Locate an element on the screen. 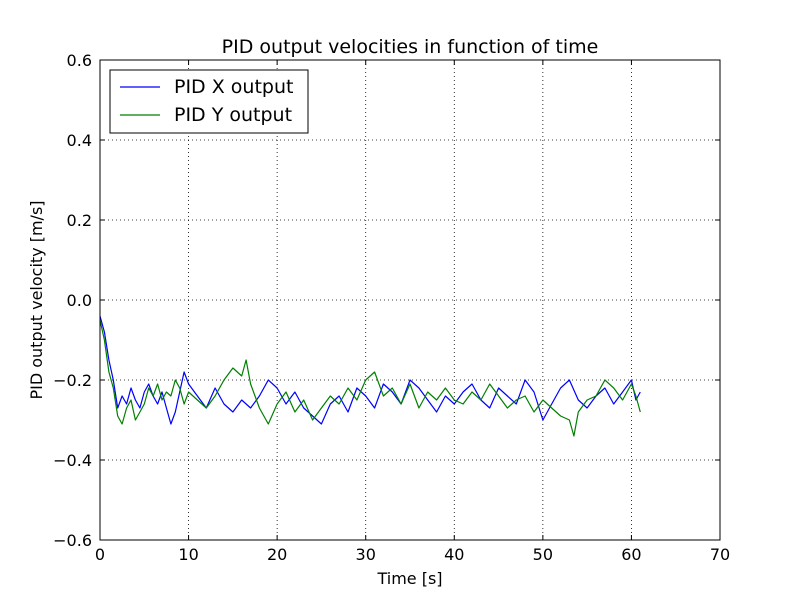  legend: PID X output PID Y output is located at coordinates (209, 101).